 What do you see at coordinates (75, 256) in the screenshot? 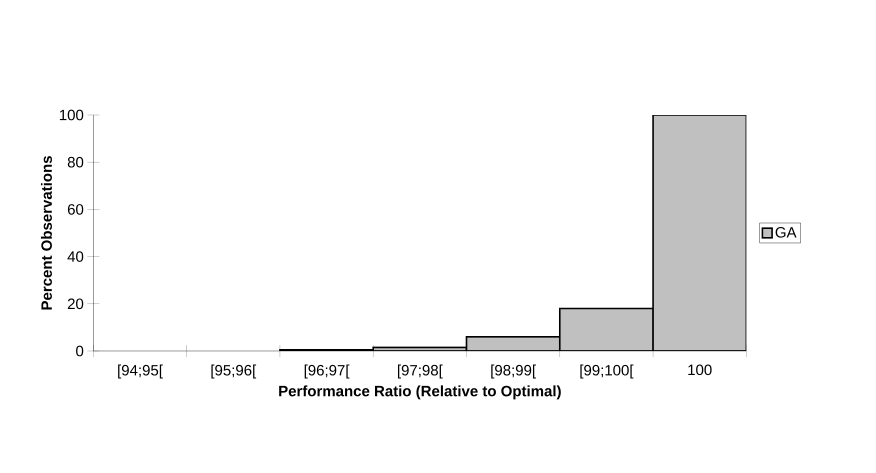
I see `y-tick-label: 40` at bounding box center [75, 256].